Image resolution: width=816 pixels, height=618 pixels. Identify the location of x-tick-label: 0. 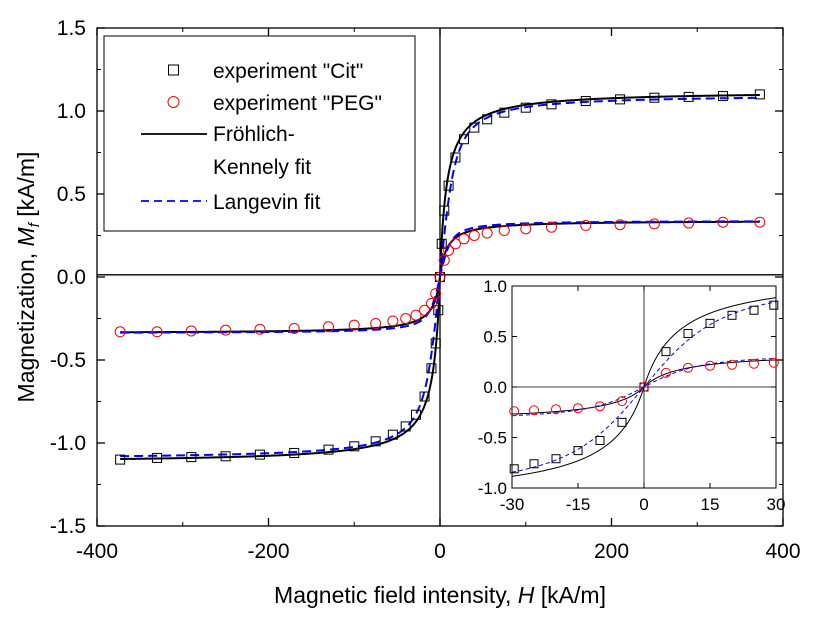
(440, 551).